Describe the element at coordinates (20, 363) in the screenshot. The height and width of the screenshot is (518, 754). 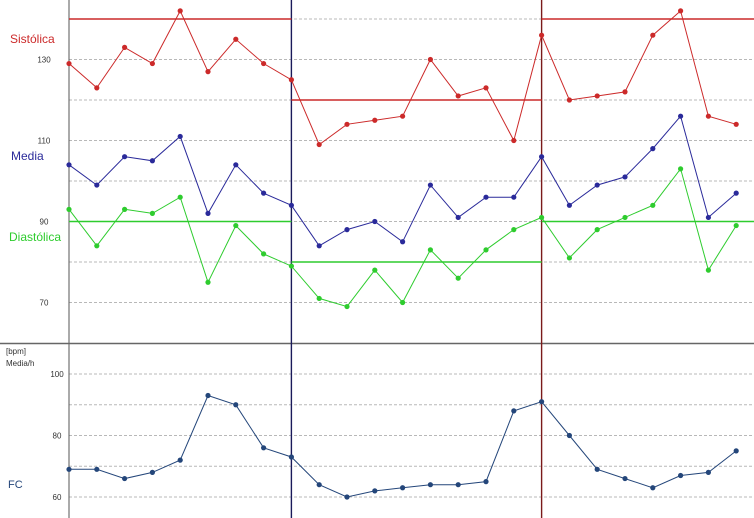
I see `hr-sublabel: Media/h` at that location.